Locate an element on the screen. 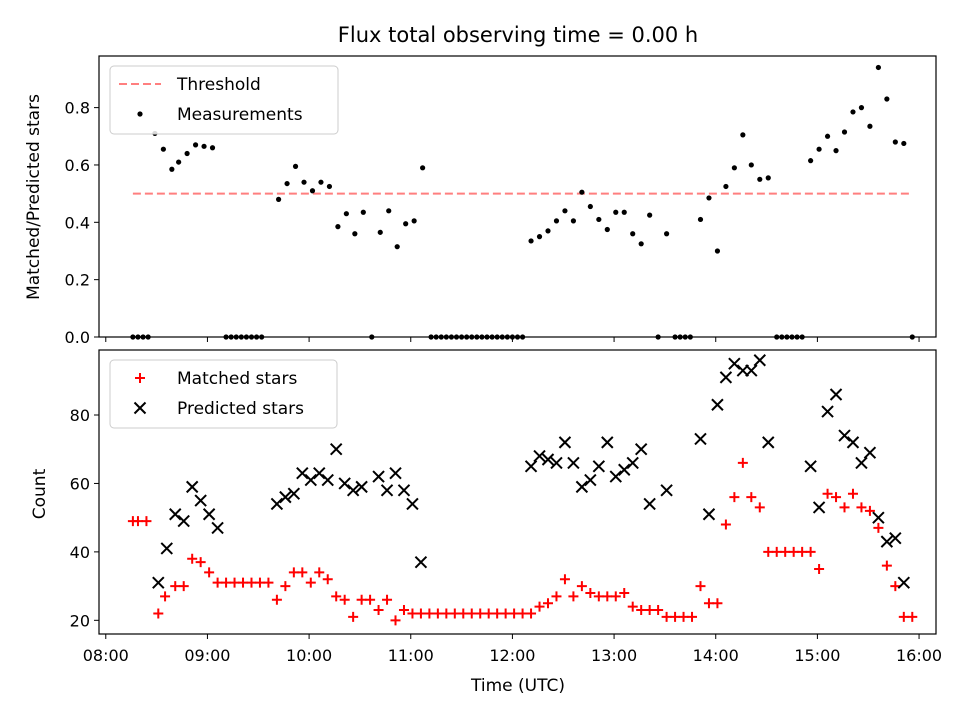  x-tick-label: 08:00 is located at coordinates (106, 655).